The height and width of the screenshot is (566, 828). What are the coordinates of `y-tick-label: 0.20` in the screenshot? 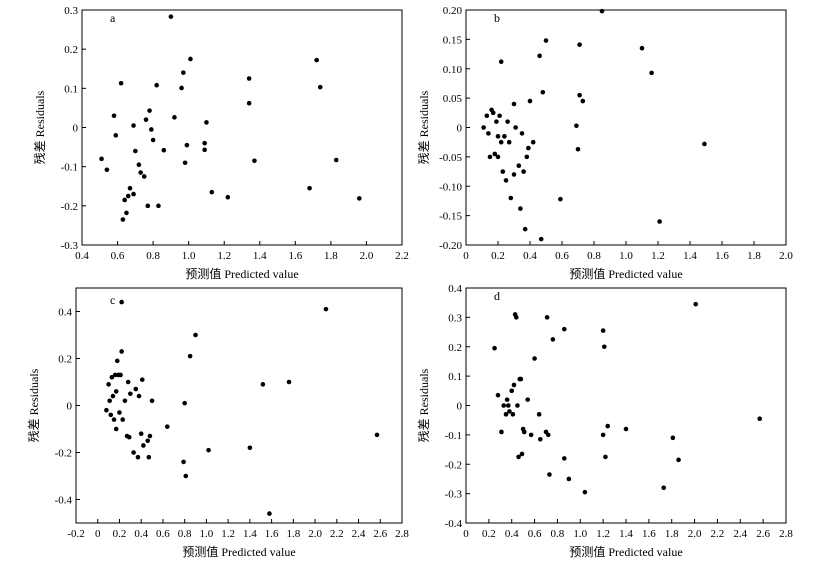 It's located at (453, 11).